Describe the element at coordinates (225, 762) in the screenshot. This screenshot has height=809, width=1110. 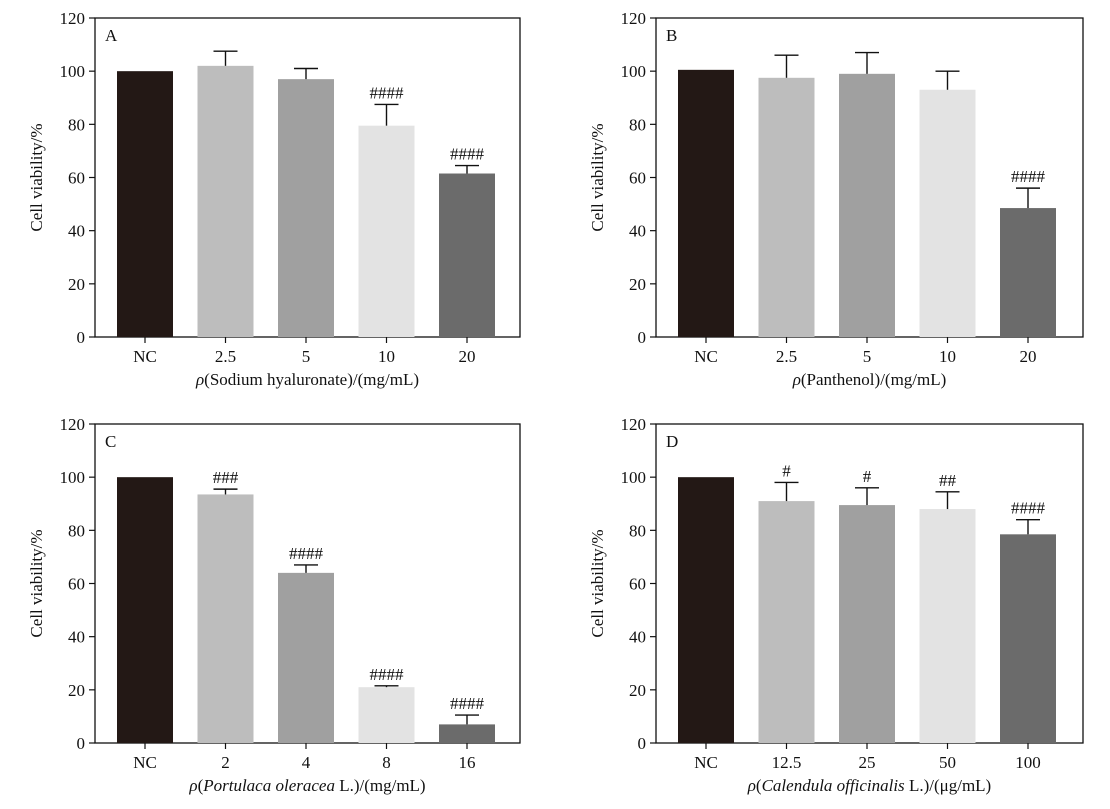
I see `x-tick-label: 2` at that location.